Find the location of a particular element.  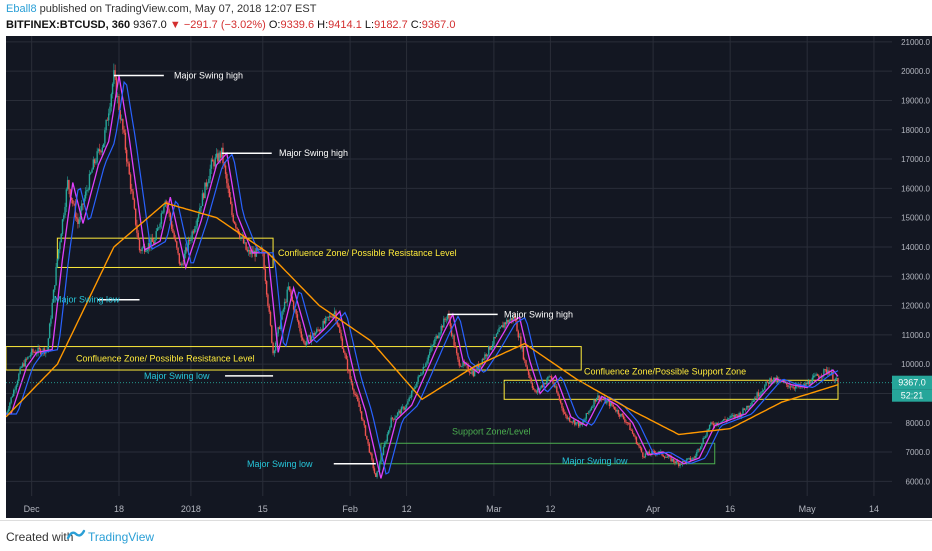

x-tick-label: 14 is located at coordinates (874, 509).